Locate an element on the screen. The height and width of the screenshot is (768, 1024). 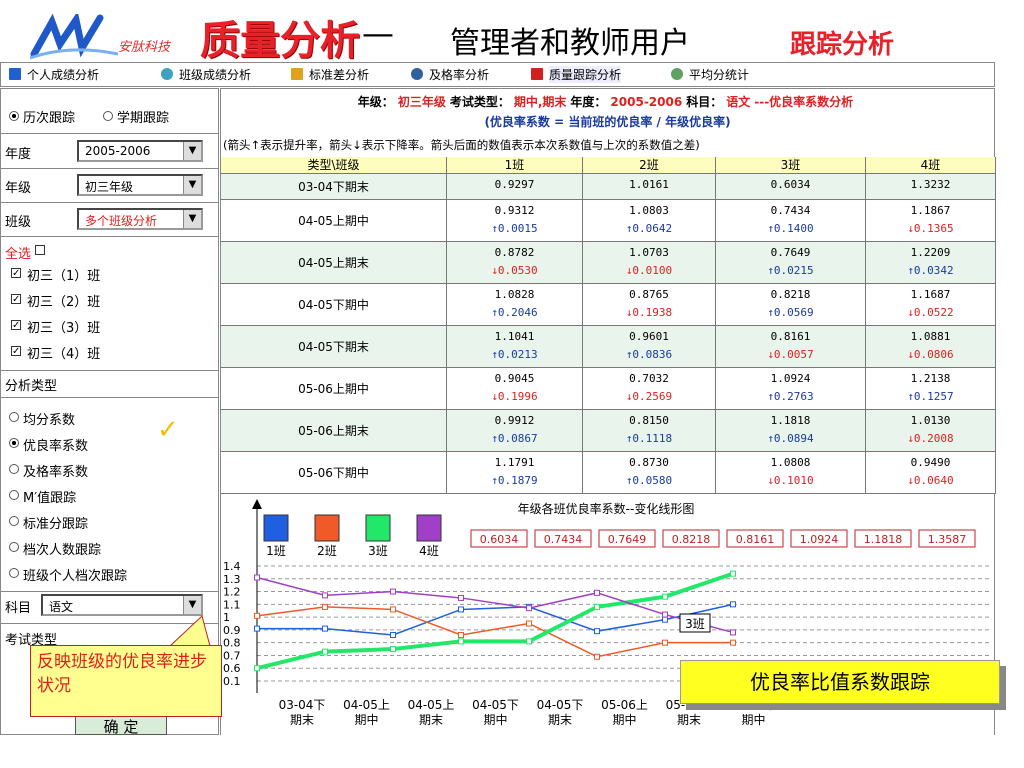
radio-label: 档次人数跟踪 is located at coordinates (62, 550).